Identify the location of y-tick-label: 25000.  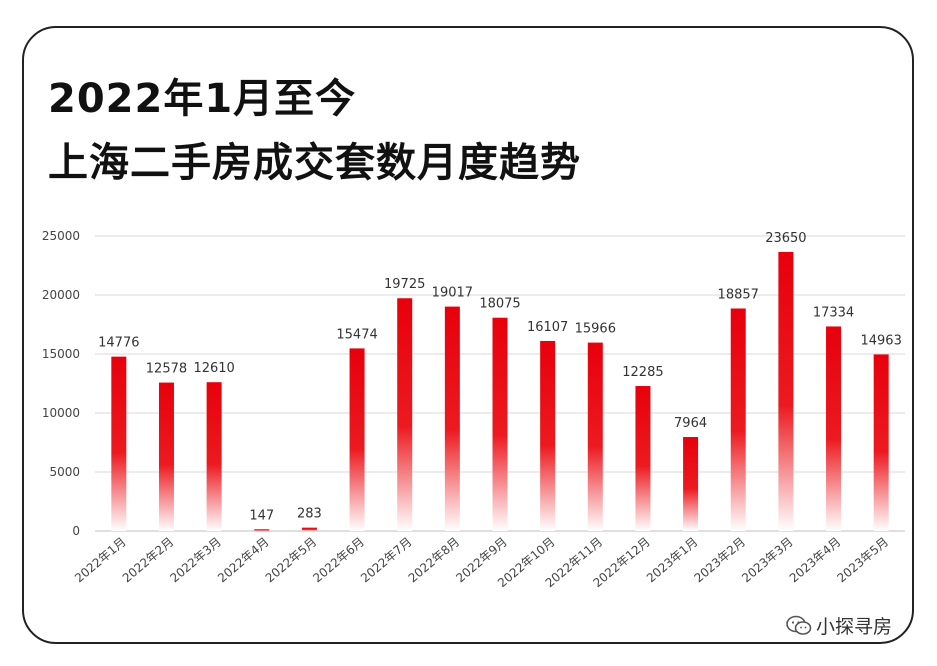
(61, 236).